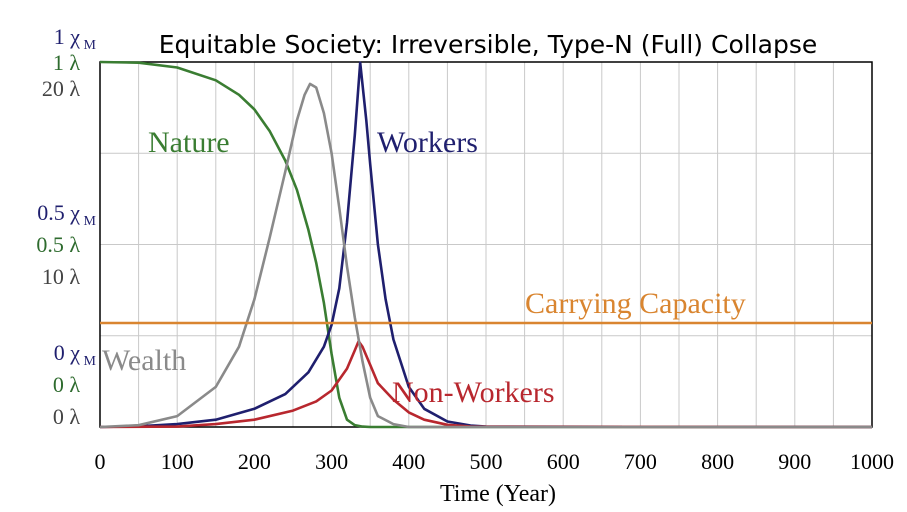 This screenshot has width=907, height=512. Describe the element at coordinates (427, 142) in the screenshot. I see `series-label-workers: Workers` at that location.